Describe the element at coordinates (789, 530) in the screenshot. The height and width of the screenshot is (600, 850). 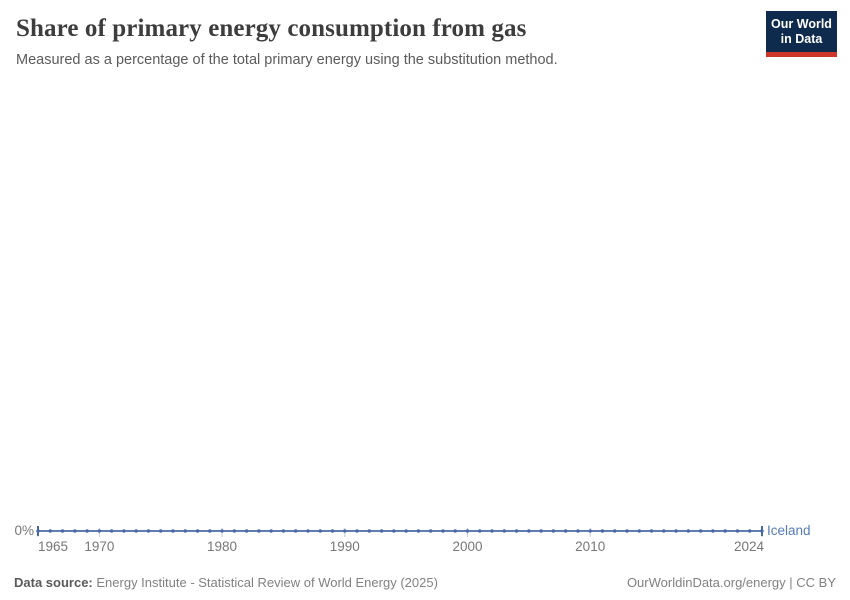
I see `series-label-iceland: Iceland` at that location.